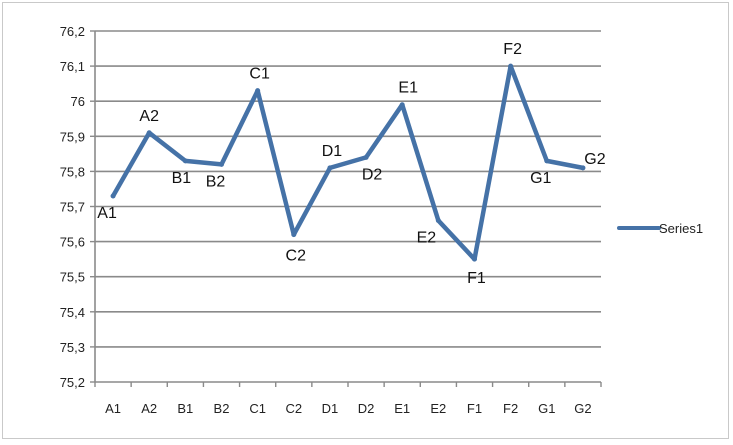 This screenshot has width=733, height=445. What do you see at coordinates (107, 213) in the screenshot?
I see `point-label: A1` at bounding box center [107, 213].